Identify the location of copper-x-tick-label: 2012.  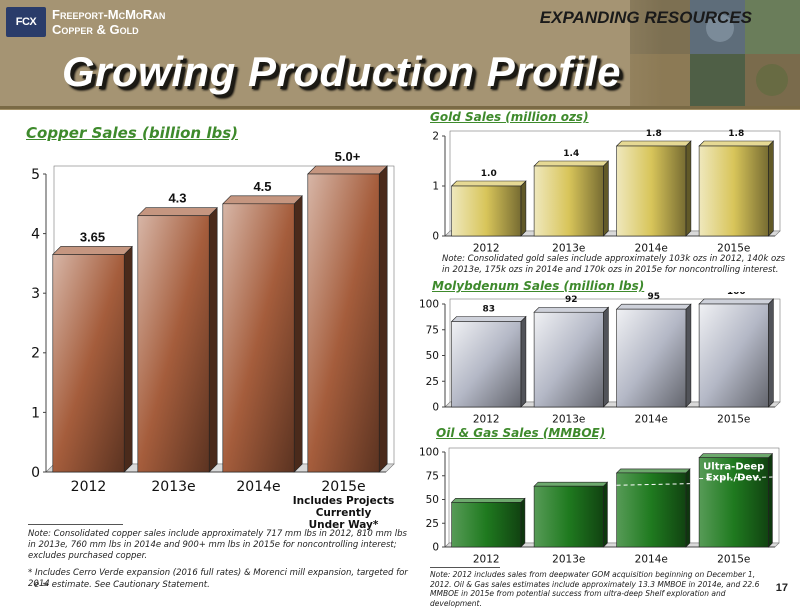
(89, 487).